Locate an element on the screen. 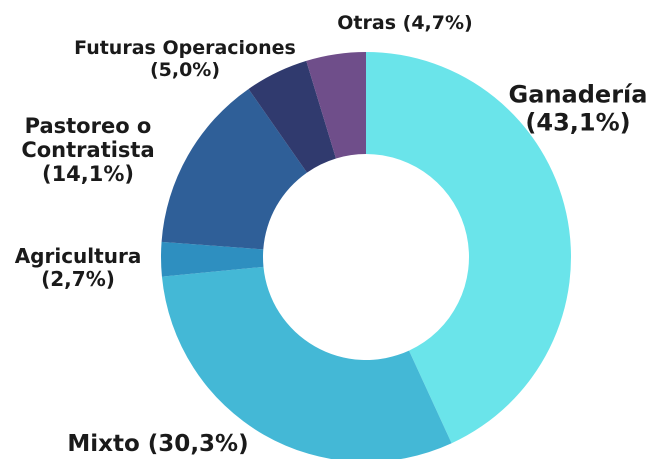  slice-label: Otras (4,7%) is located at coordinates (405, 23).